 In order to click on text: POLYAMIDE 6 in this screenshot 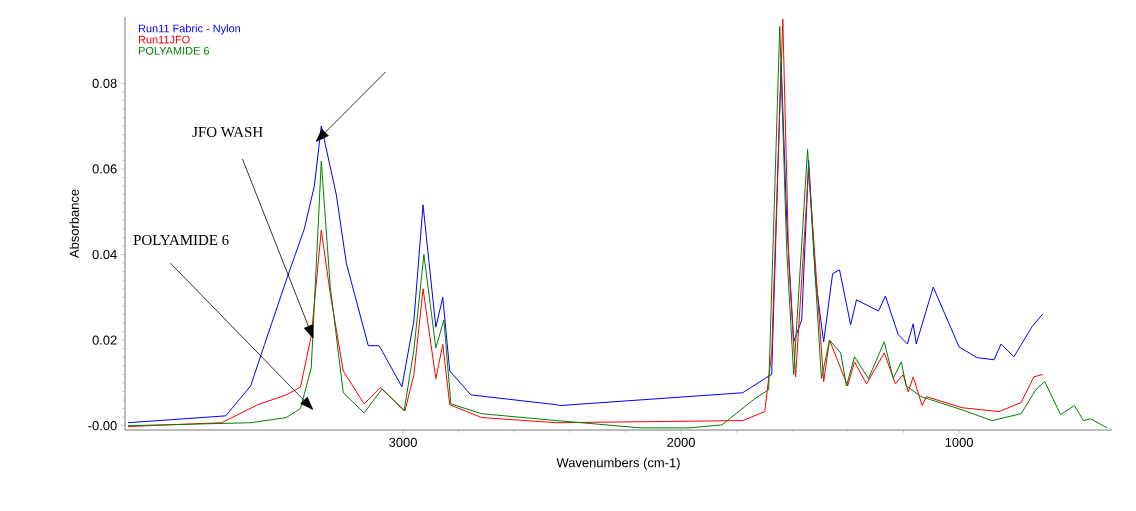, I will do `click(174, 50)`.